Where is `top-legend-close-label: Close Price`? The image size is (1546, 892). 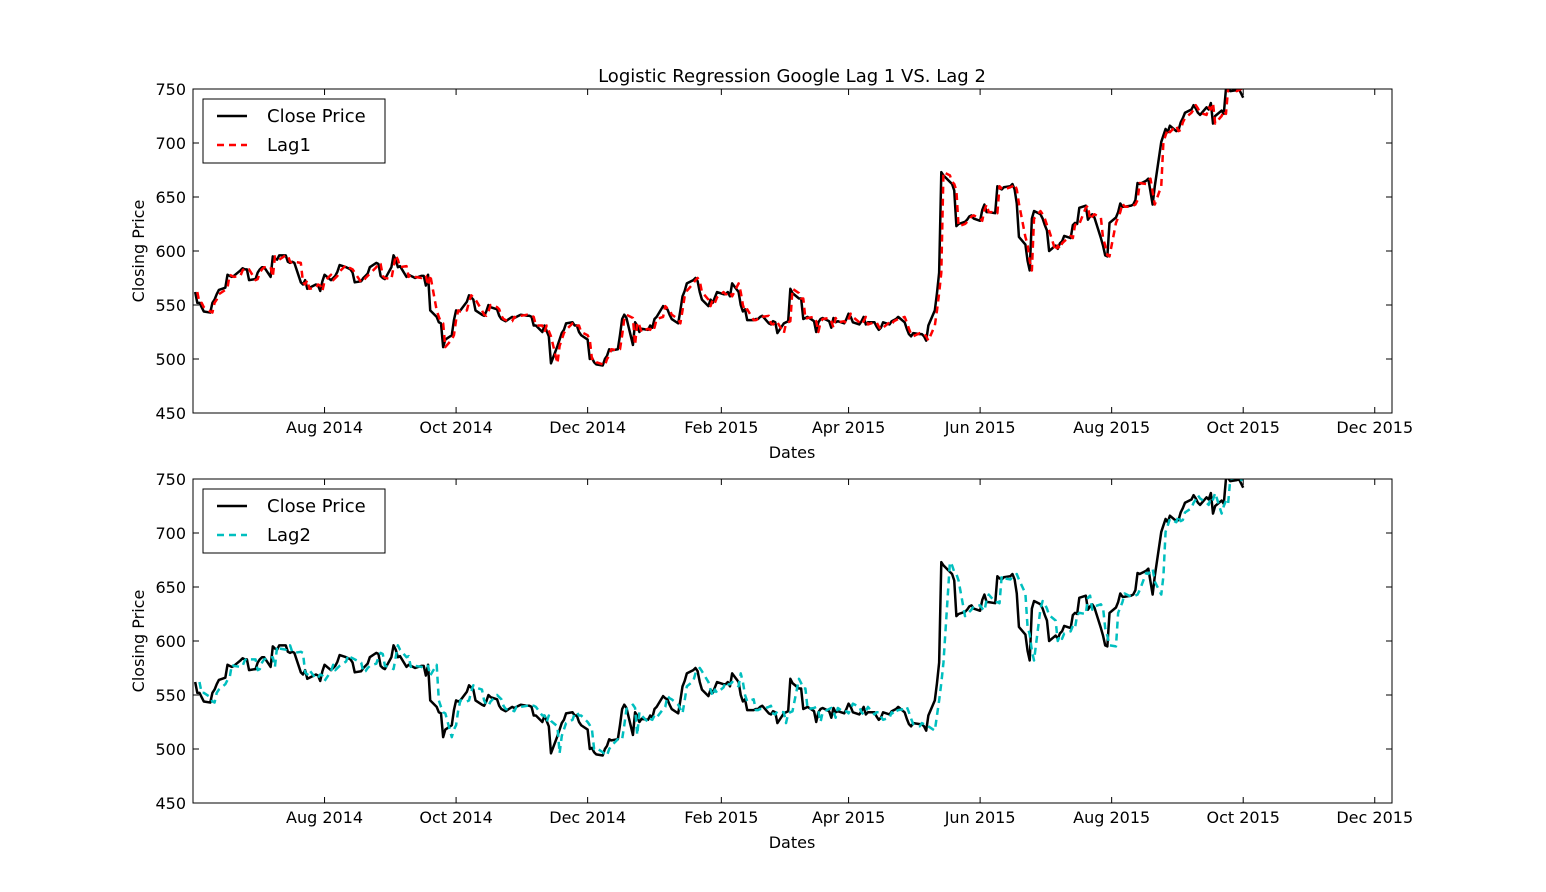
top-legend-close-label: Close Price is located at coordinates (316, 116).